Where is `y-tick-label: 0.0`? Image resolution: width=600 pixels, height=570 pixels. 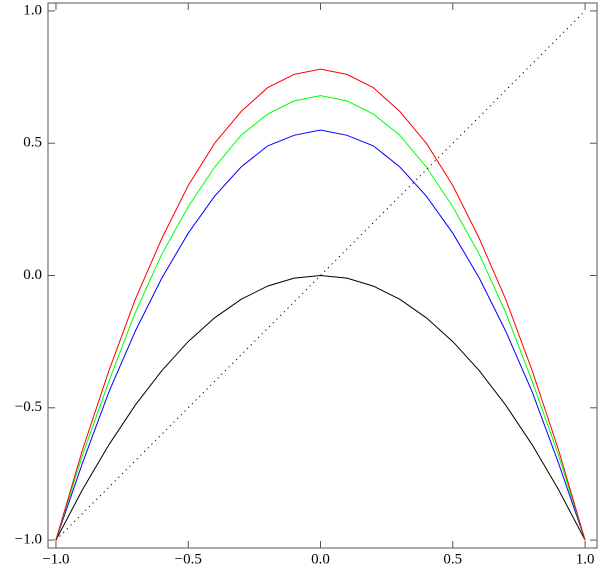
y-tick-label: 0.0 is located at coordinates (32, 275).